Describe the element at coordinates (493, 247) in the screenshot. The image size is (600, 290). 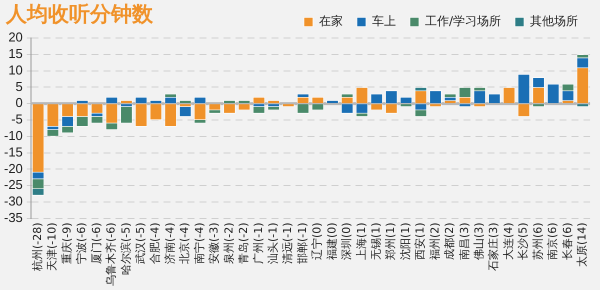
I see `x-tick-label: 石家庄(3)` at that location.